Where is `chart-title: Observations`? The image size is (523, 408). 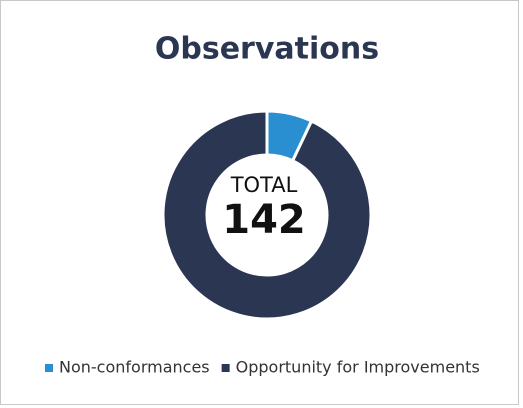
chart-title: Observations is located at coordinates (267, 49).